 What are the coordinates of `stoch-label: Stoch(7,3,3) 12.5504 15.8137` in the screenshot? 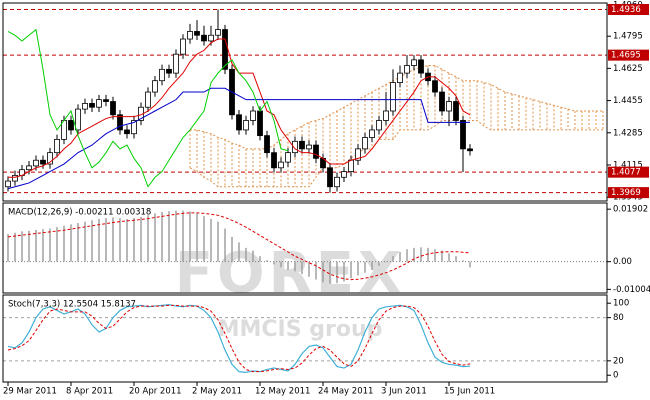 It's located at (72, 305).